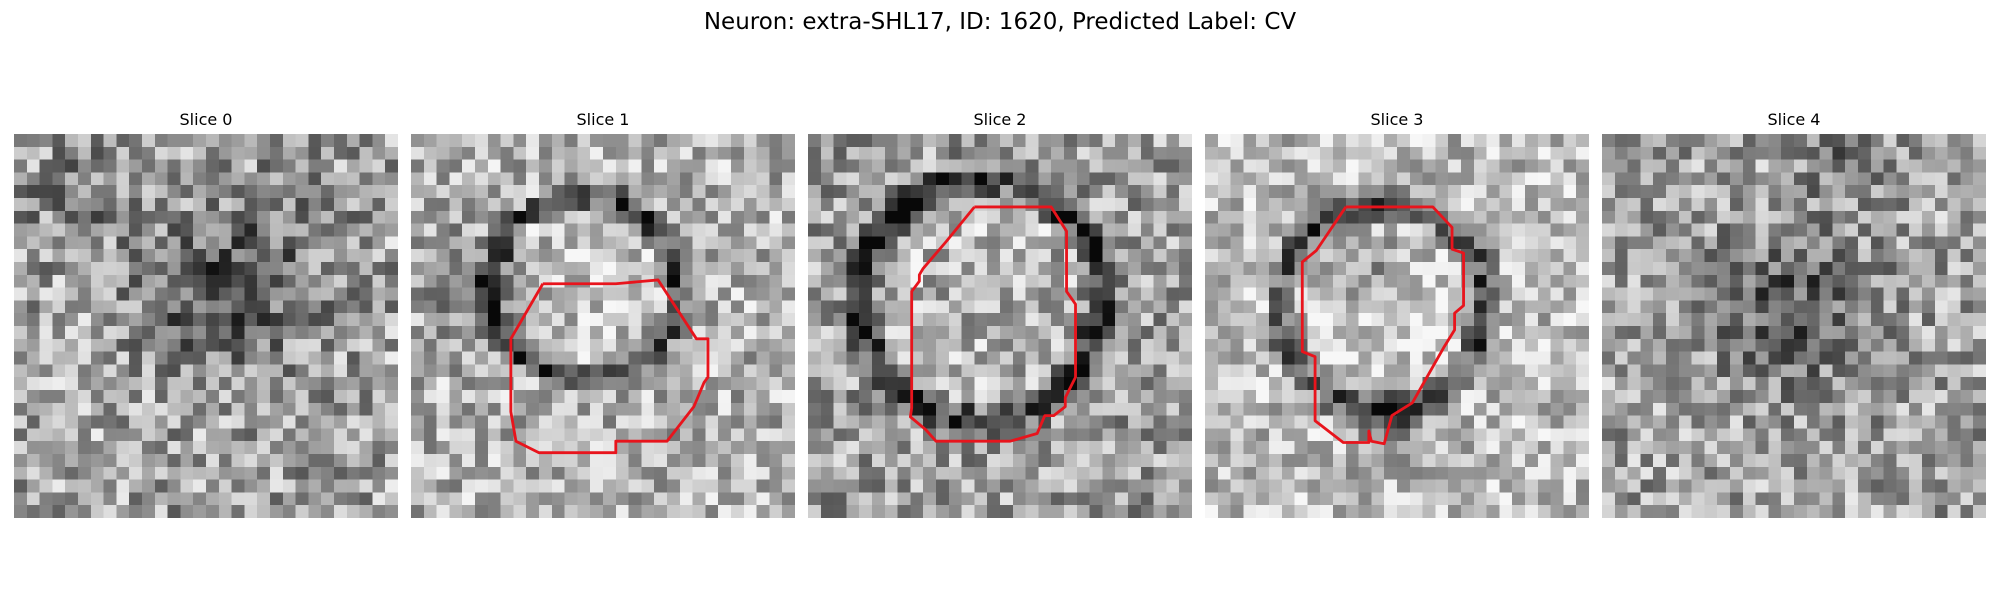 This screenshot has width=2000, height=600. Describe the element at coordinates (1794, 119) in the screenshot. I see `panel-title: Slice 4` at that location.